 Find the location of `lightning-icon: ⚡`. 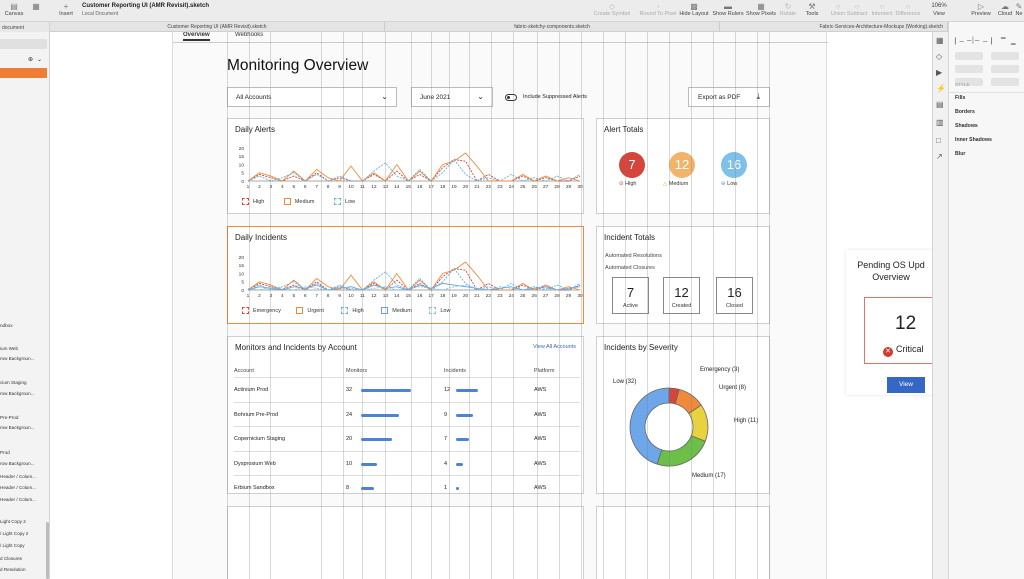

lightning-icon: ⚡ is located at coordinates (941, 88).